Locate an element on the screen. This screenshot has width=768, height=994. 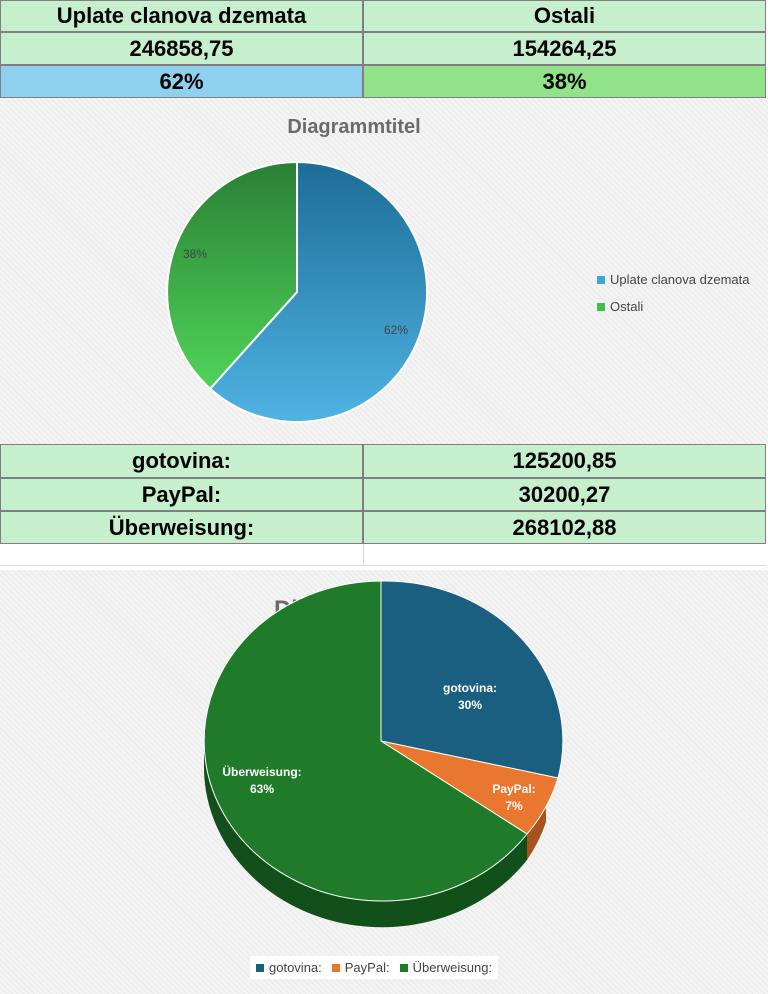
legend2-swatch-gotovina is located at coordinates (260, 967).